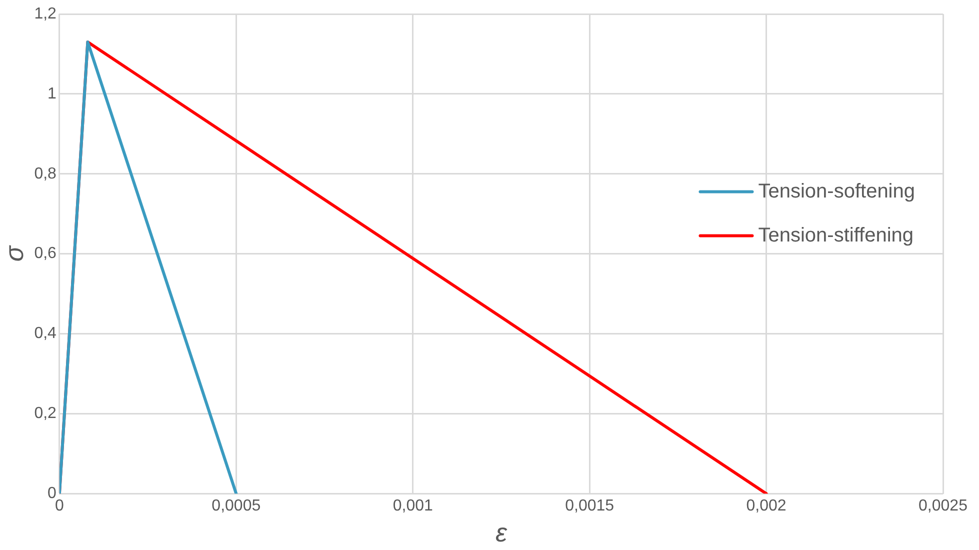  I want to click on x-tick-label: 0,0025, so click(943, 506).